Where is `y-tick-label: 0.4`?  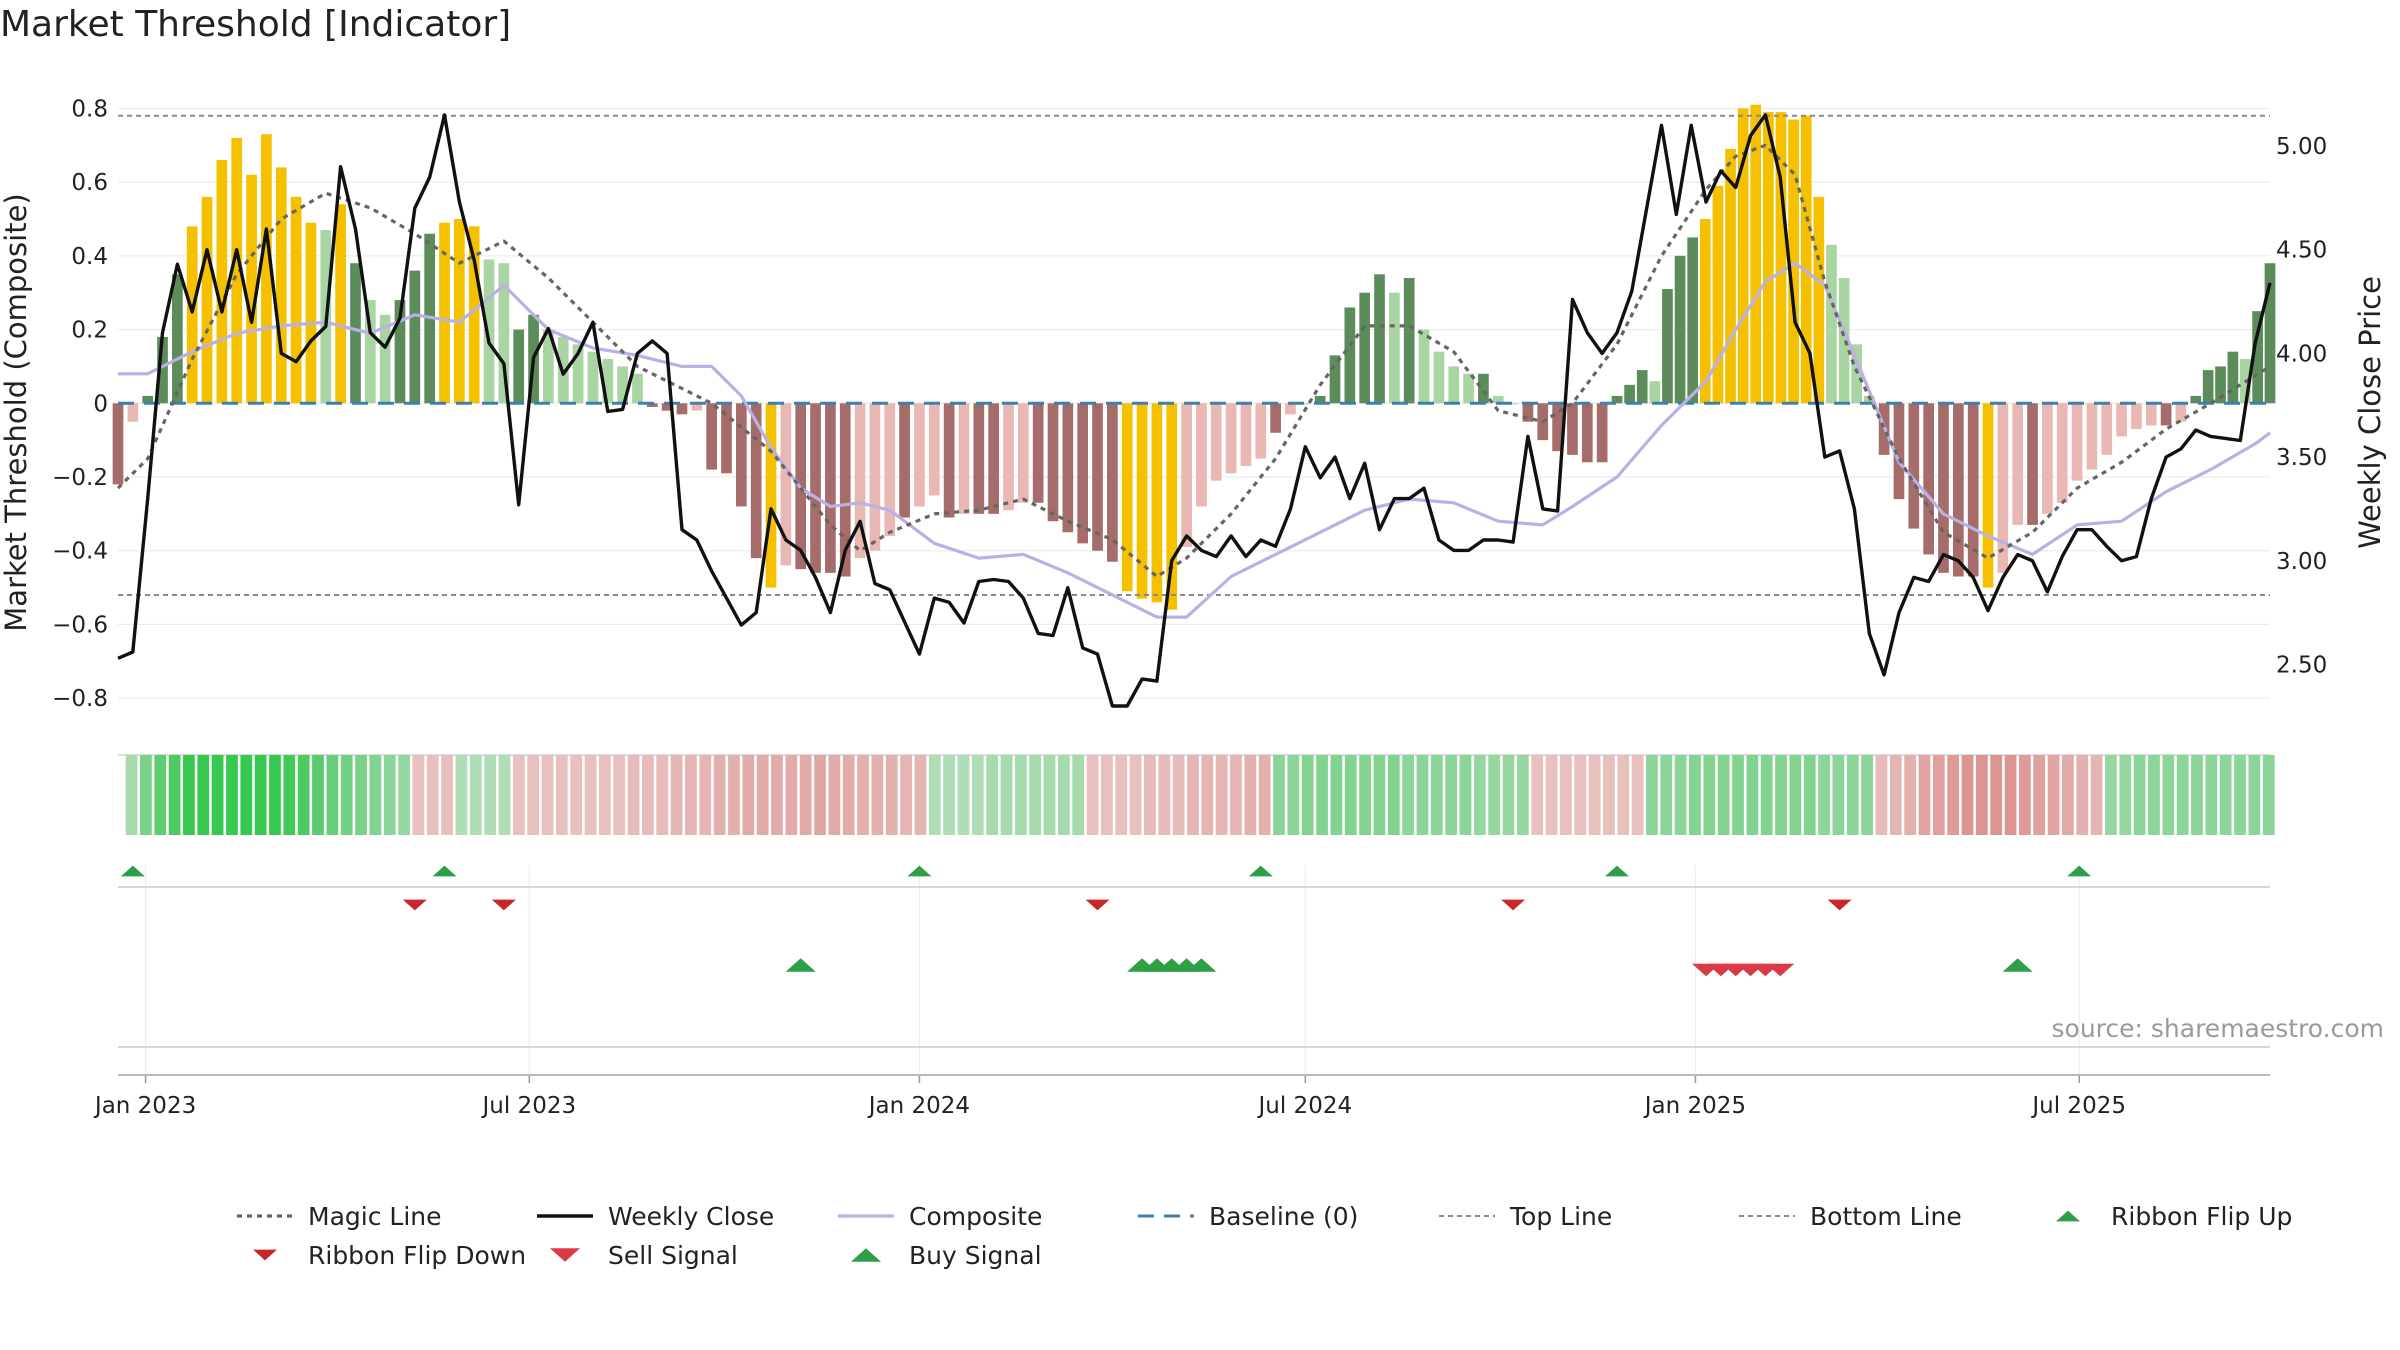
y-tick-label: 0.4 is located at coordinates (89, 257).